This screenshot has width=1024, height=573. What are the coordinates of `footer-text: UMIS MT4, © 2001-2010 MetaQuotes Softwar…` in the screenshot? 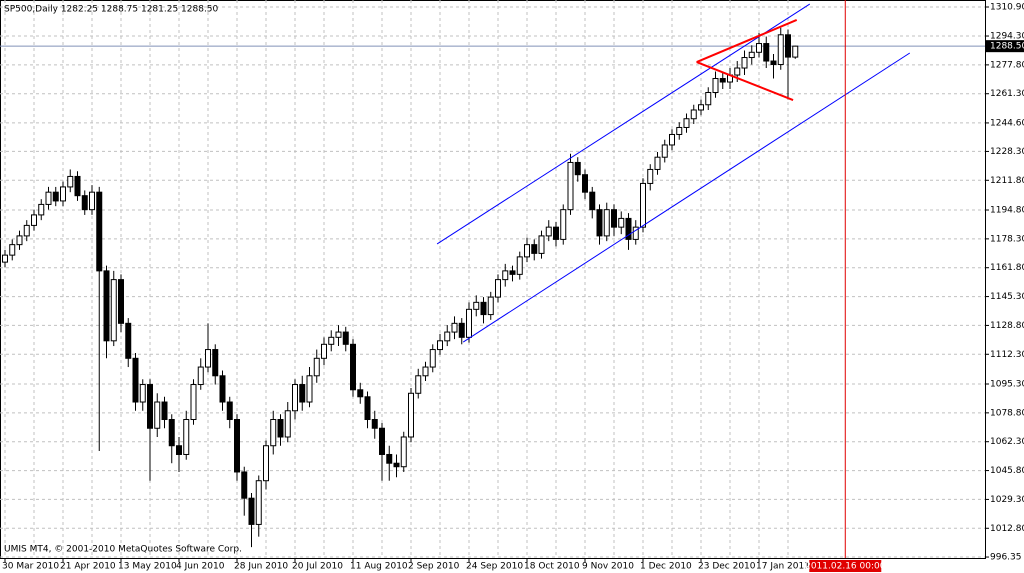 It's located at (123, 550).